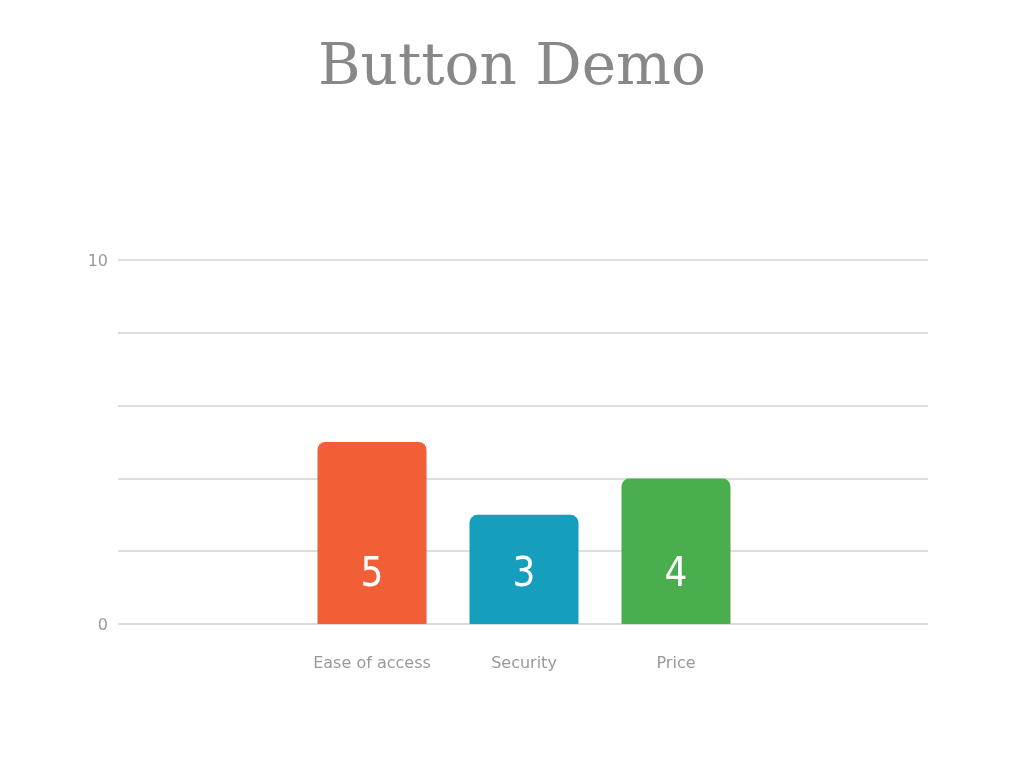  I want to click on x-tick-label: Security, so click(524, 662).